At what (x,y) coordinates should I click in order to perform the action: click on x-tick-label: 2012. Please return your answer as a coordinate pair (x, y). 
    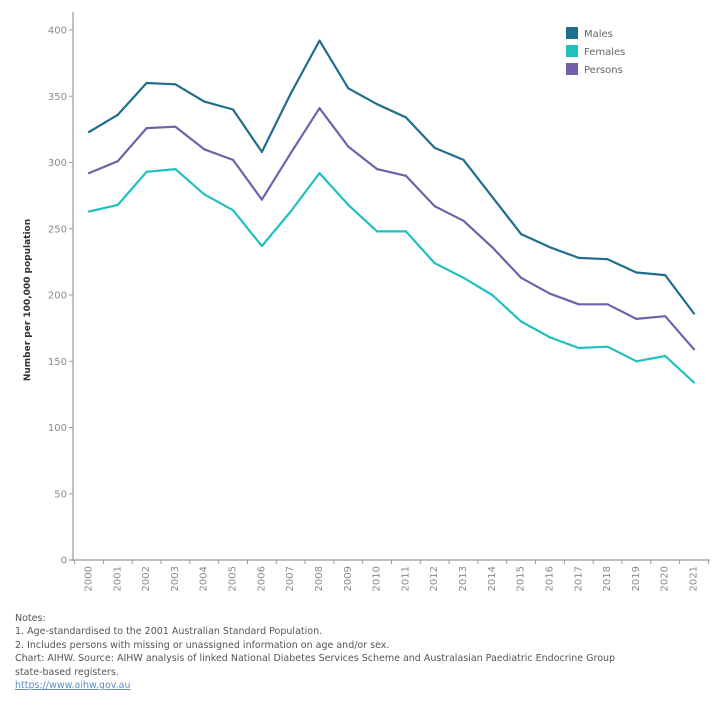
    Looking at the image, I should click on (434, 578).